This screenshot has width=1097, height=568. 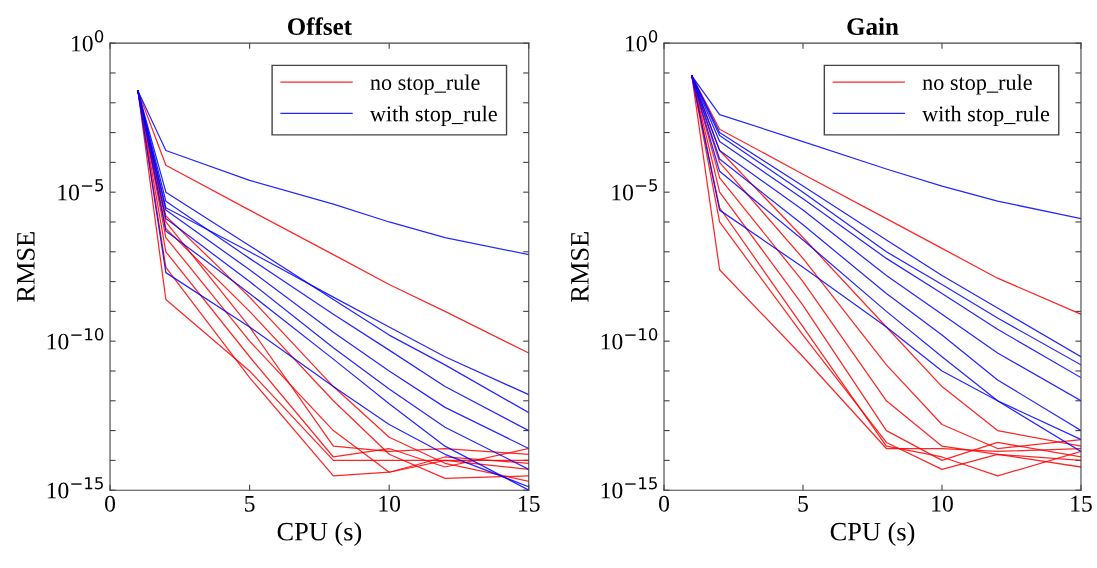 What do you see at coordinates (319, 26) in the screenshot?
I see `chart-title: Offset` at bounding box center [319, 26].